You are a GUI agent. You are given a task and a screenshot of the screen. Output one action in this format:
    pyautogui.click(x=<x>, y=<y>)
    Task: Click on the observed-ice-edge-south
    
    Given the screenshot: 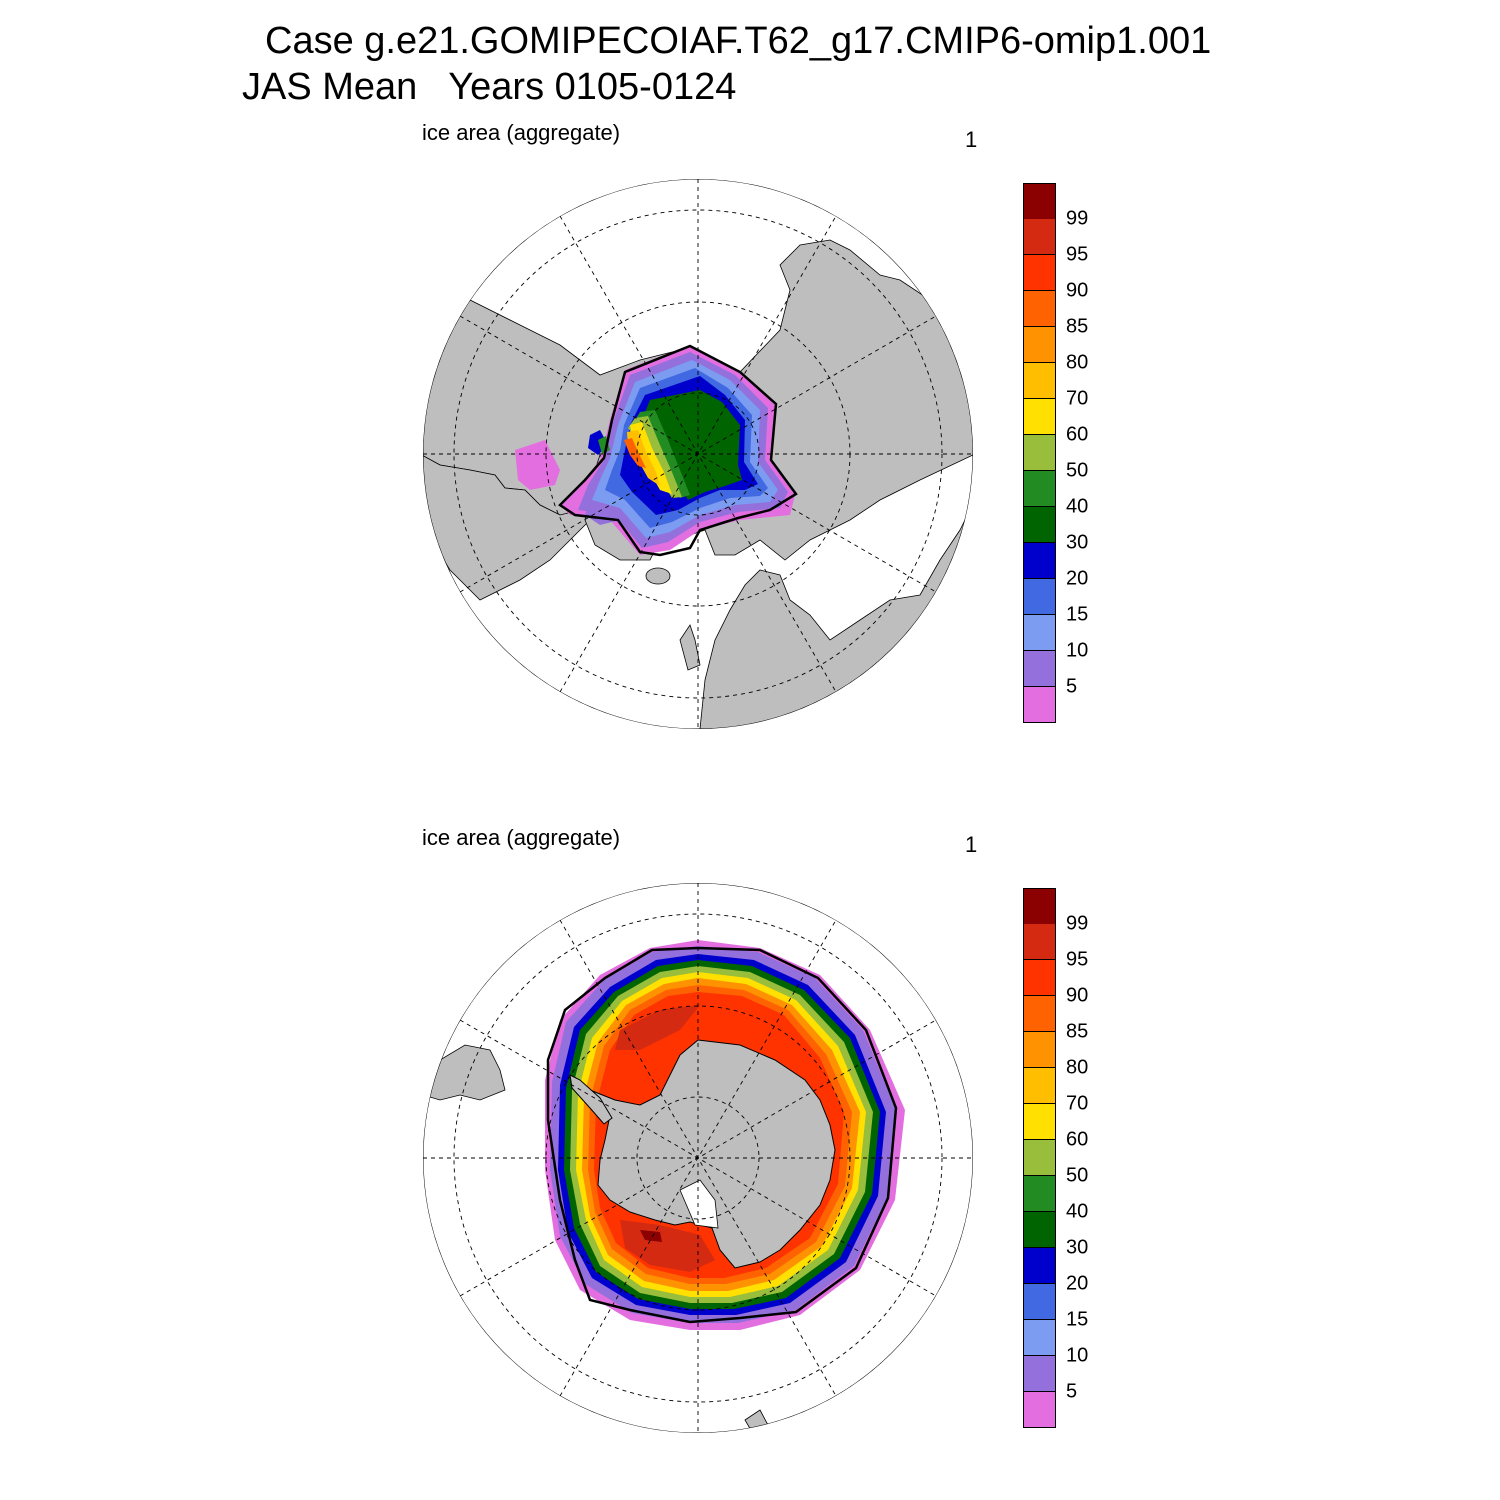 What is the action you would take?
    pyautogui.click(x=722, y=1135)
    